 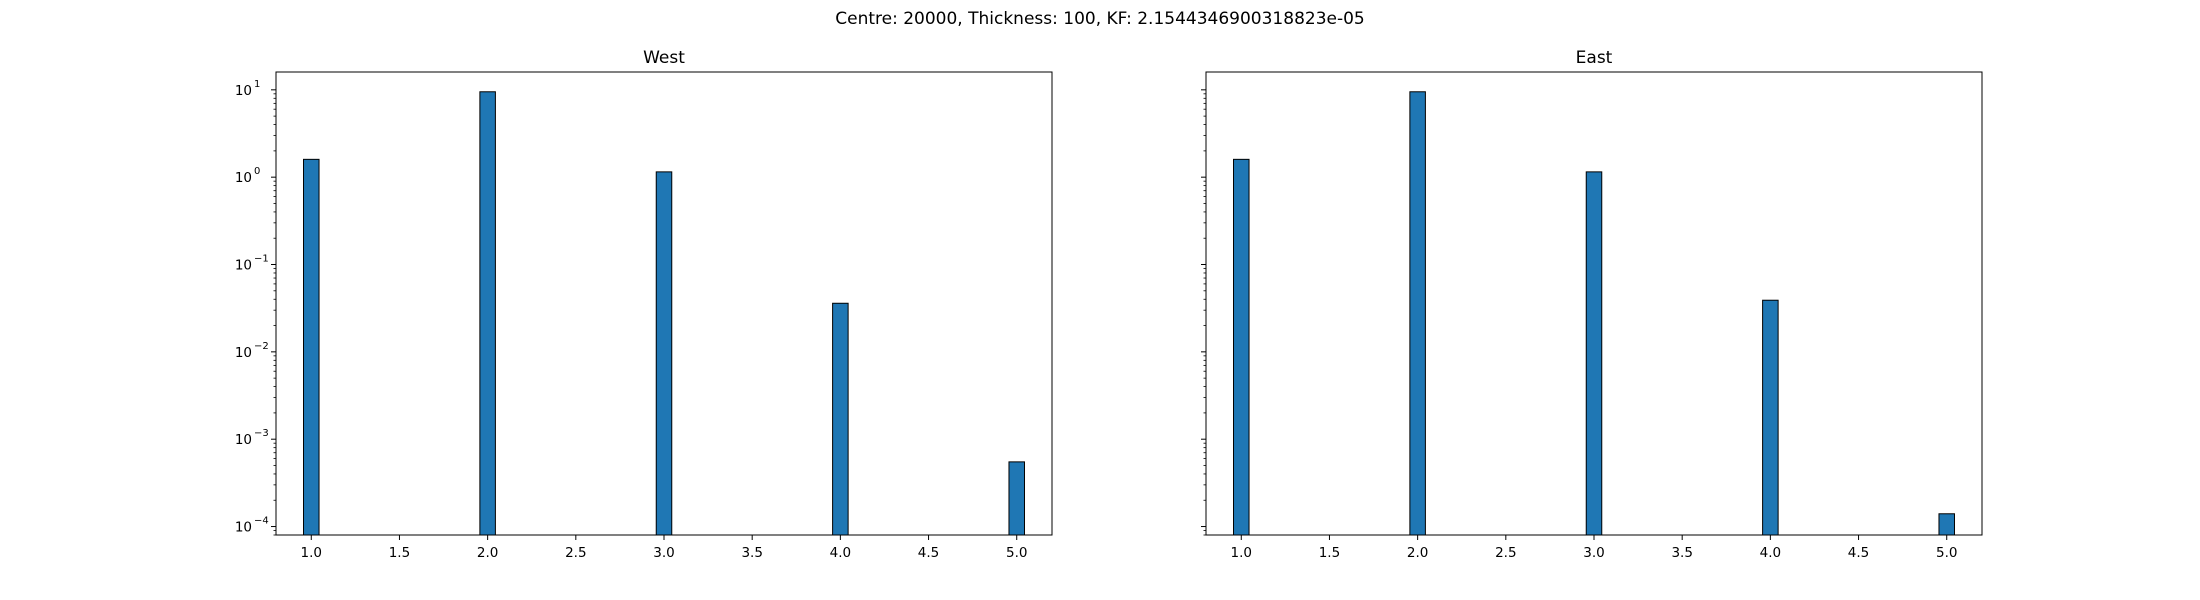 What do you see at coordinates (663, 553) in the screenshot?
I see `west-x-tick-label: 3.0` at bounding box center [663, 553].